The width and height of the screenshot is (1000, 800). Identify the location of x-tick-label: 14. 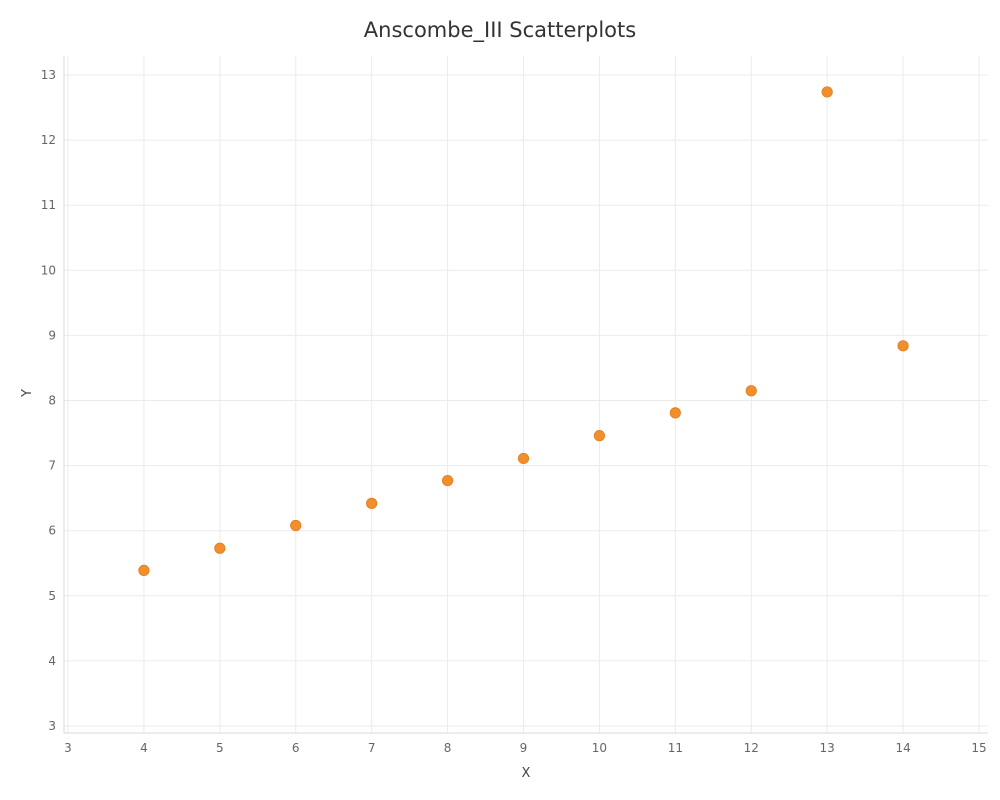
(902, 748).